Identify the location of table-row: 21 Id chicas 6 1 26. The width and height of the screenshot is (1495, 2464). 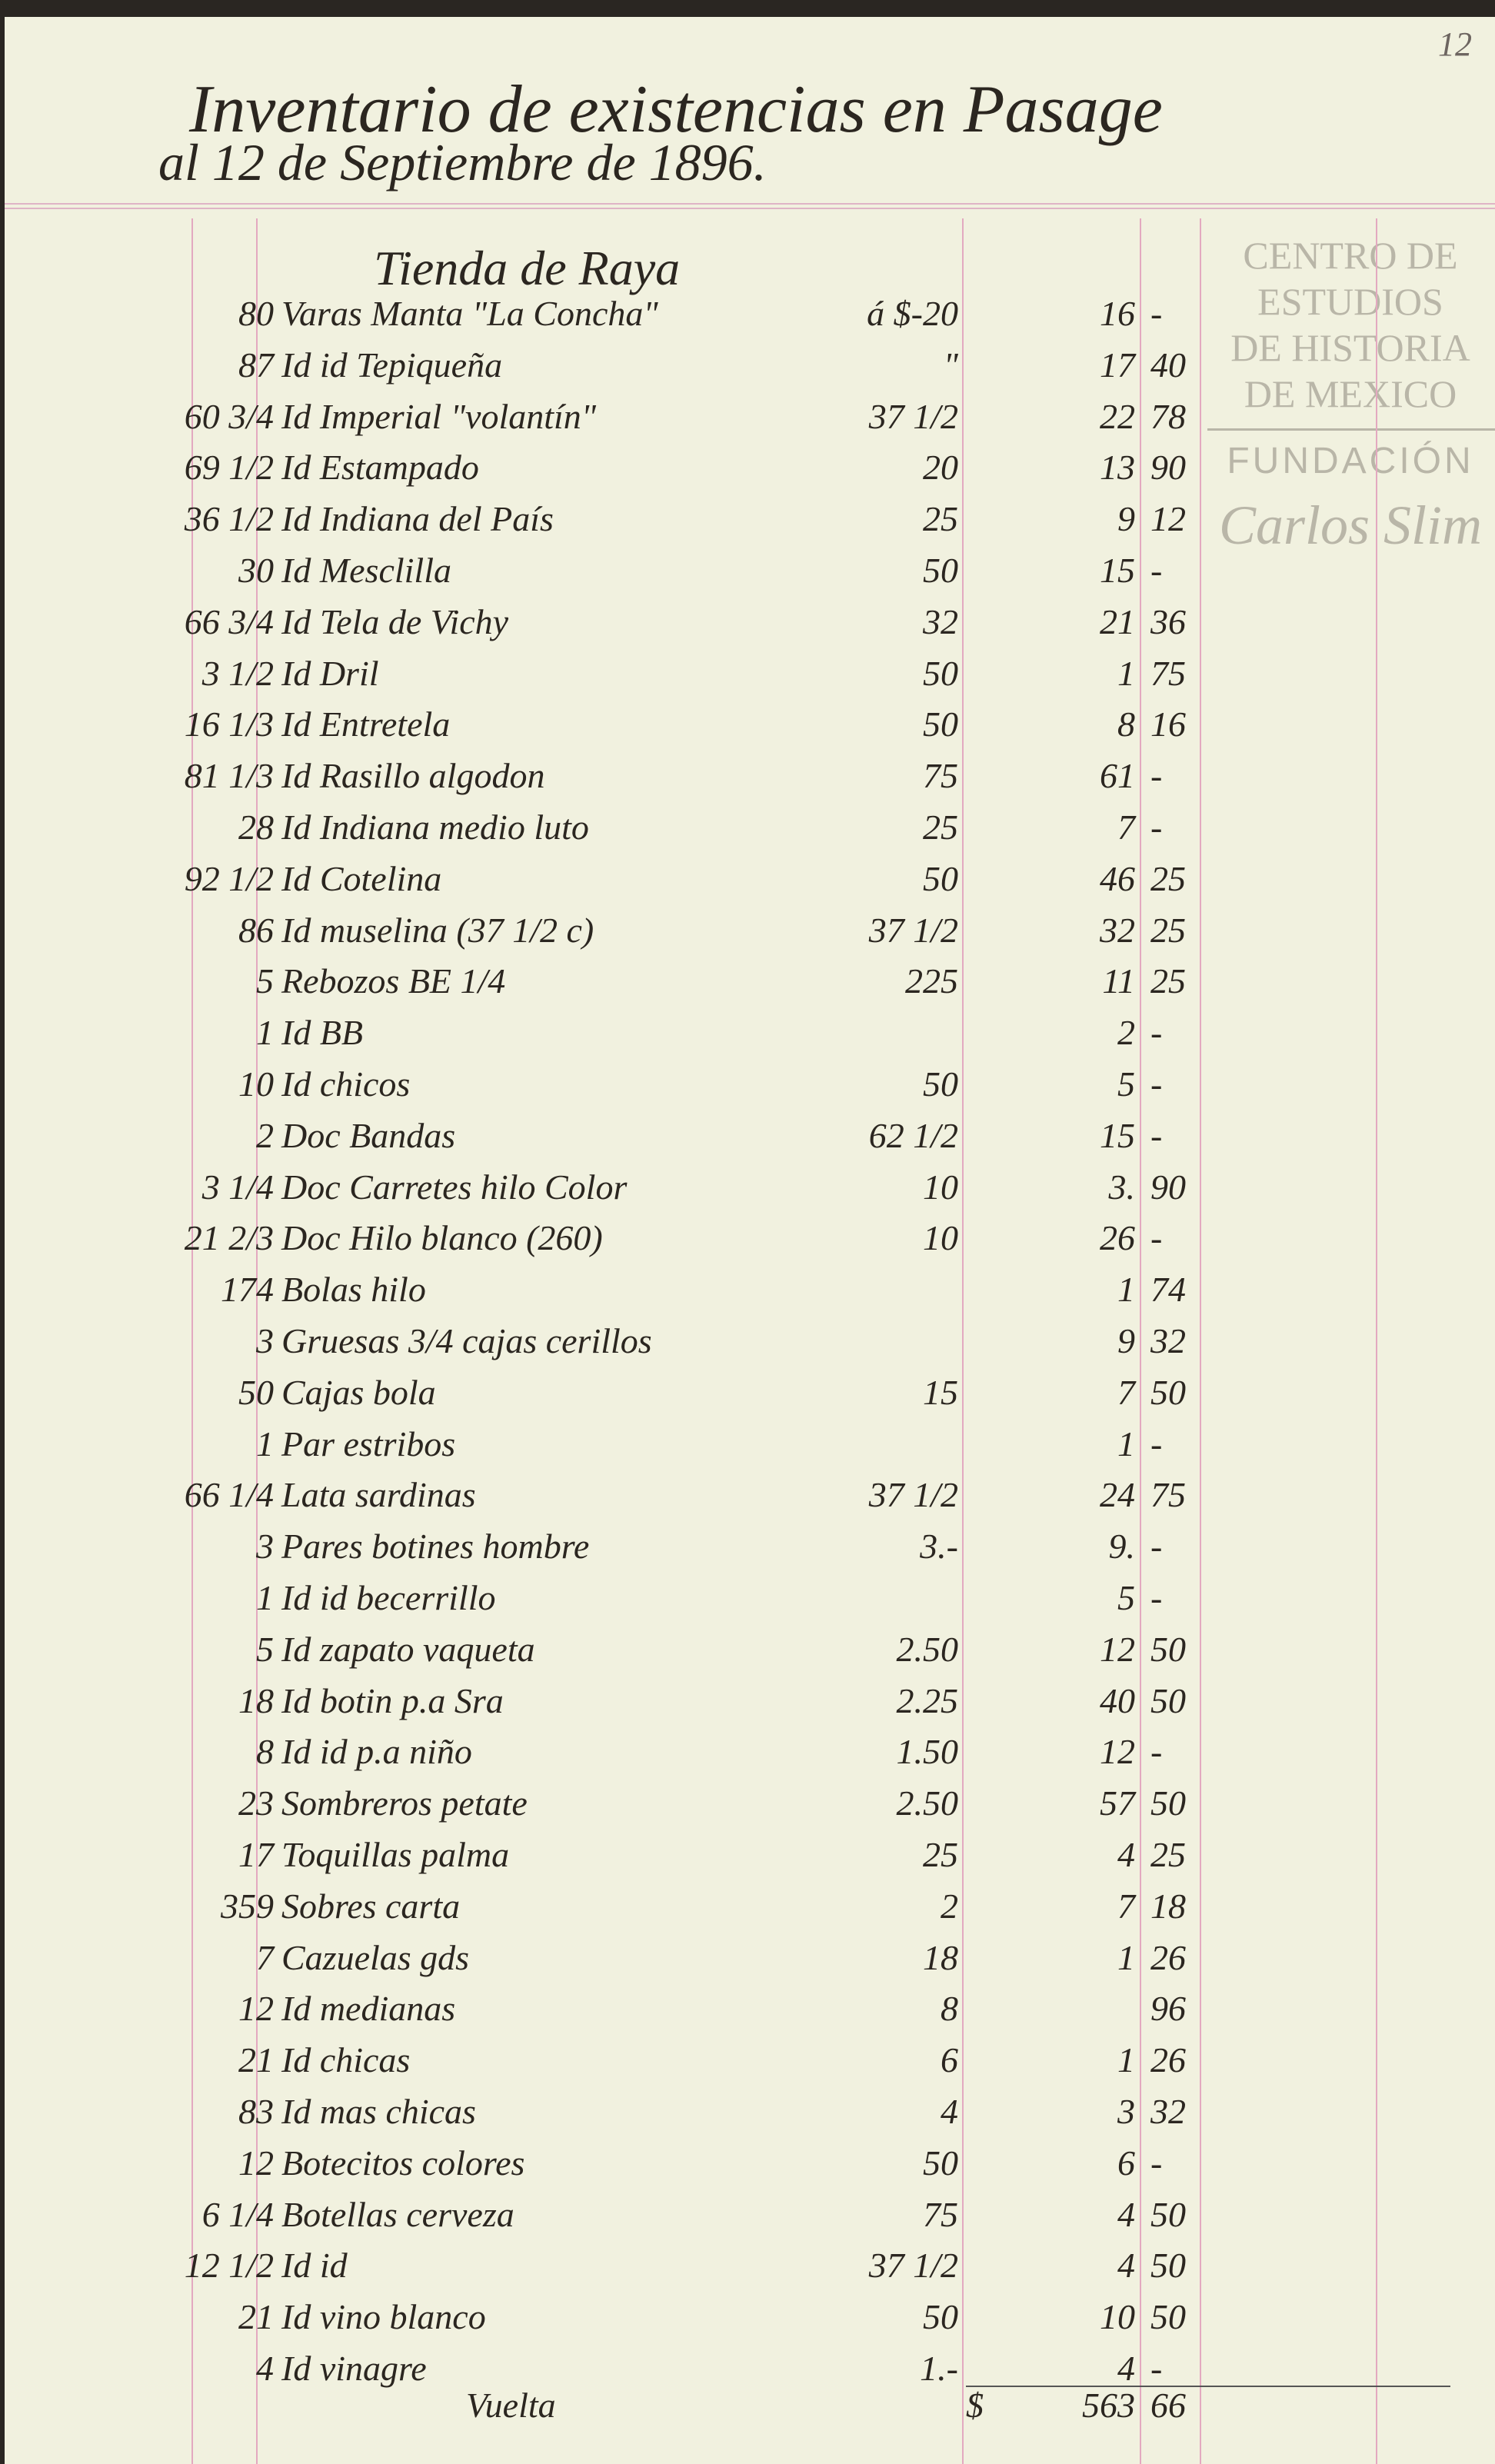
(620, 2058).